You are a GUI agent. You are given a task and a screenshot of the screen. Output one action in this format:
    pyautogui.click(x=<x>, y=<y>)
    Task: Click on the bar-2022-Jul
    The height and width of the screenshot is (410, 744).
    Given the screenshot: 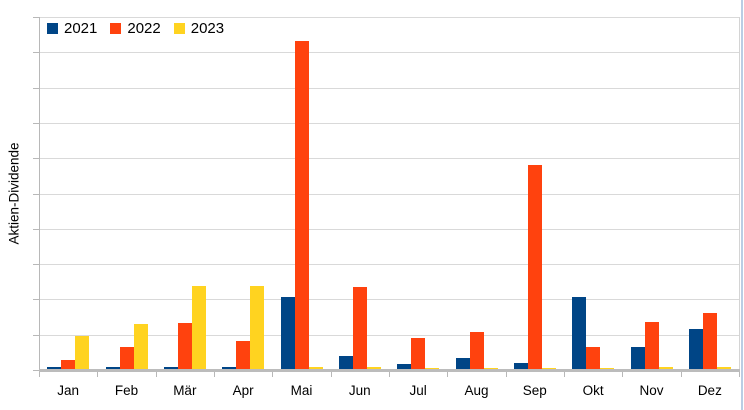 What is the action you would take?
    pyautogui.click(x=418, y=353)
    